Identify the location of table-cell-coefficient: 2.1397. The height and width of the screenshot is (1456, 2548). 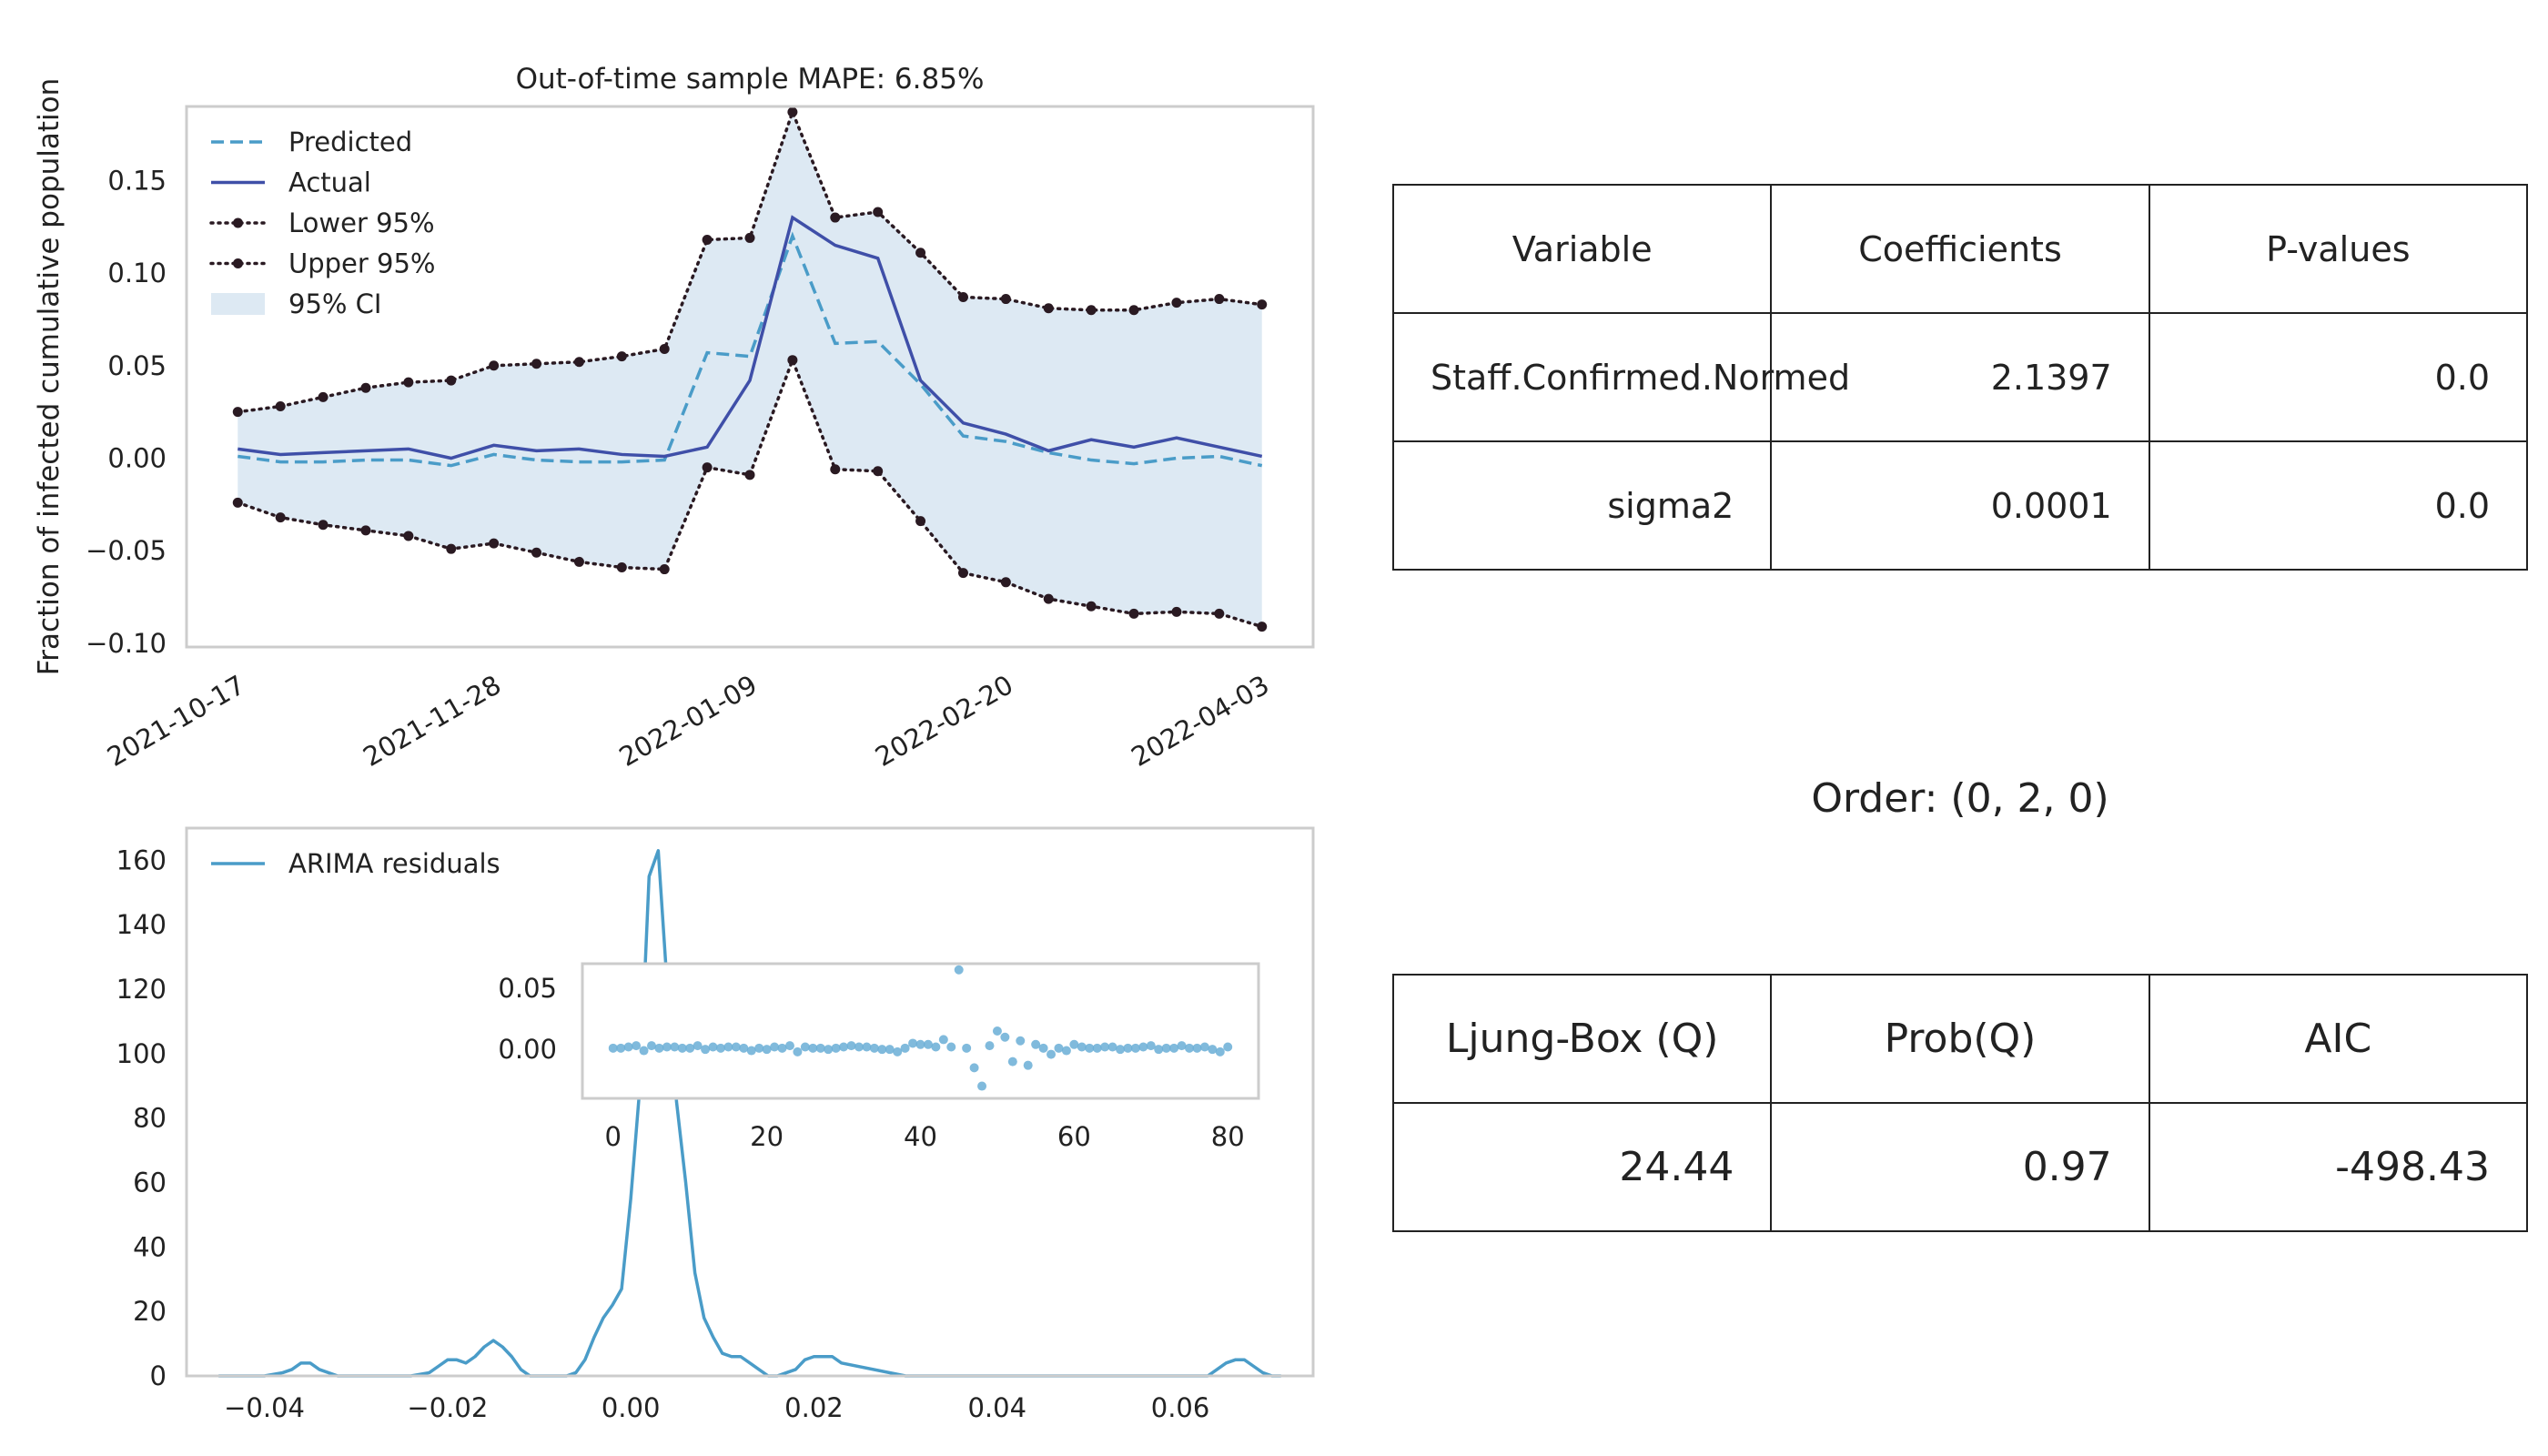
(1960, 377).